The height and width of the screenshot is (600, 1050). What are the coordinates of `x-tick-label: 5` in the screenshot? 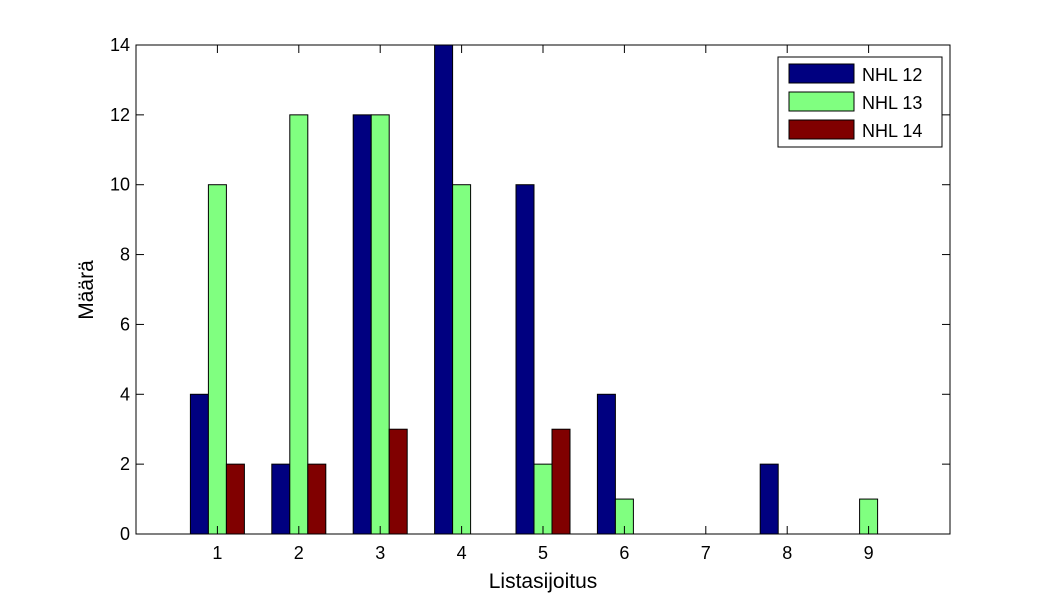 It's located at (543, 553).